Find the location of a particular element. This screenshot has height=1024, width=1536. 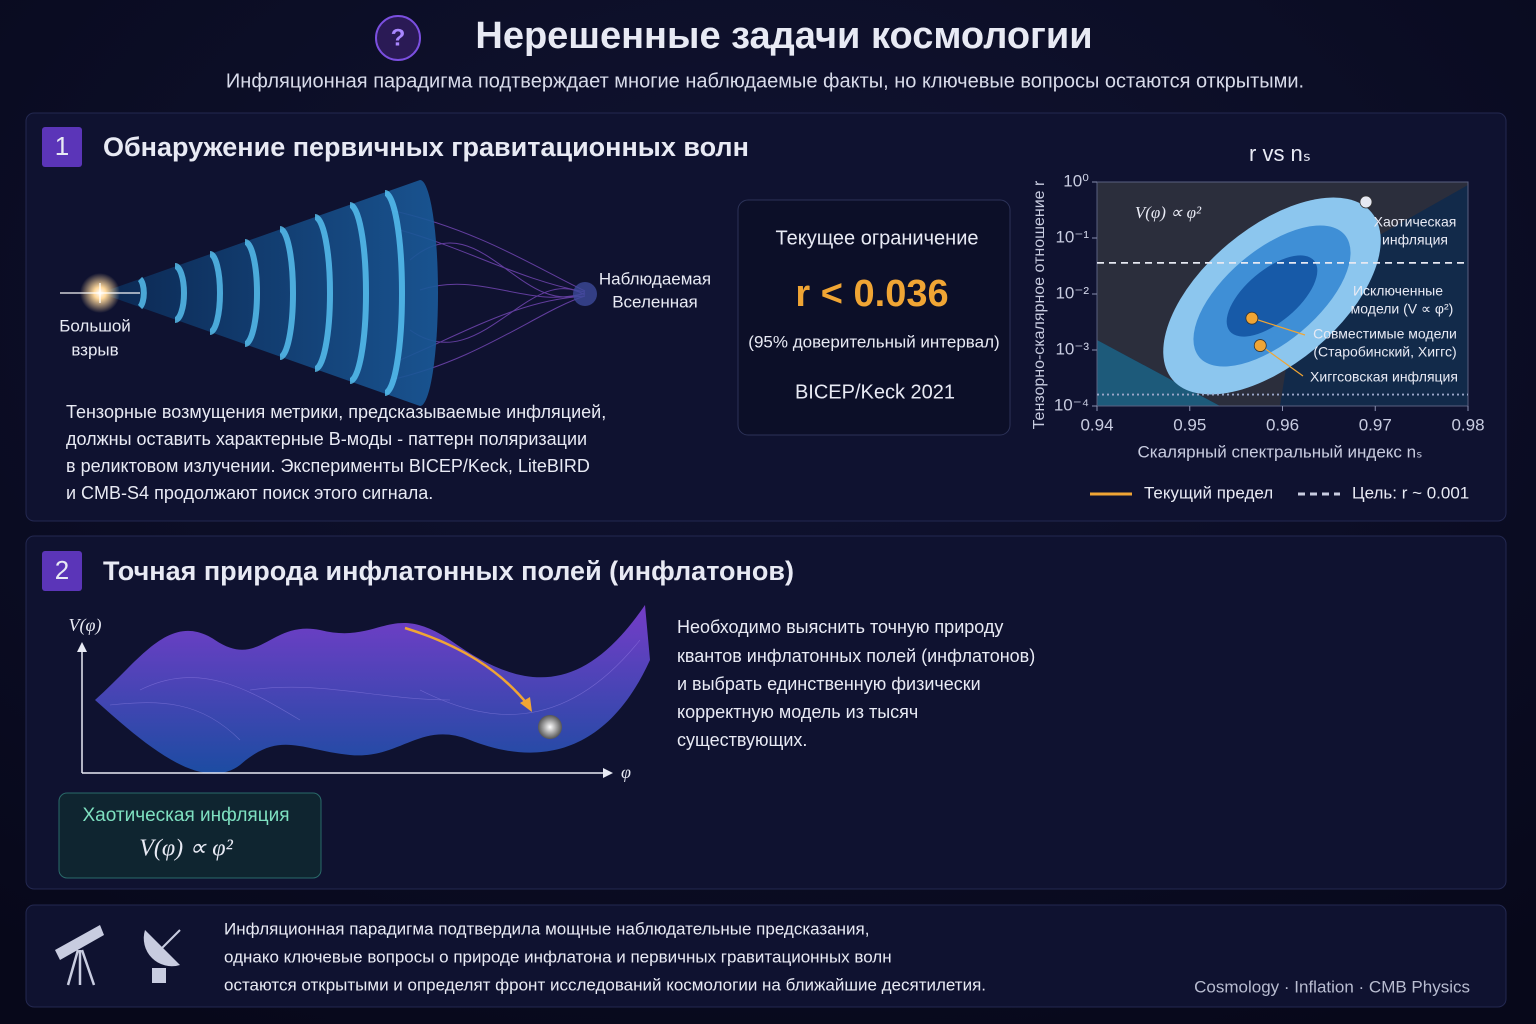

y-tick-label: 10⁰ is located at coordinates (1076, 180).